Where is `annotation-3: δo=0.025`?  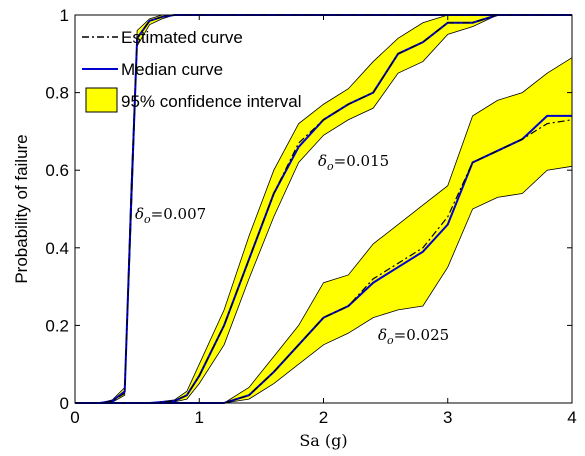
annotation-3: δo=0.025 is located at coordinates (413, 336).